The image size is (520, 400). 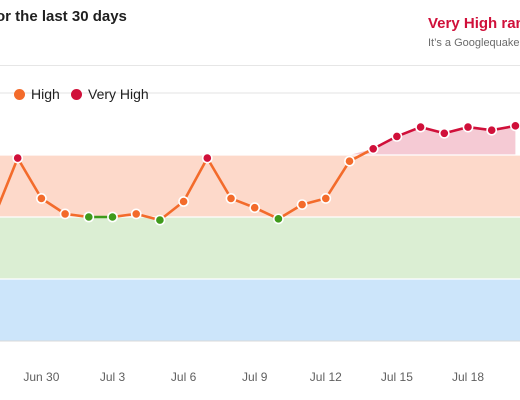 I want to click on legend-item-high: High, so click(x=37, y=94).